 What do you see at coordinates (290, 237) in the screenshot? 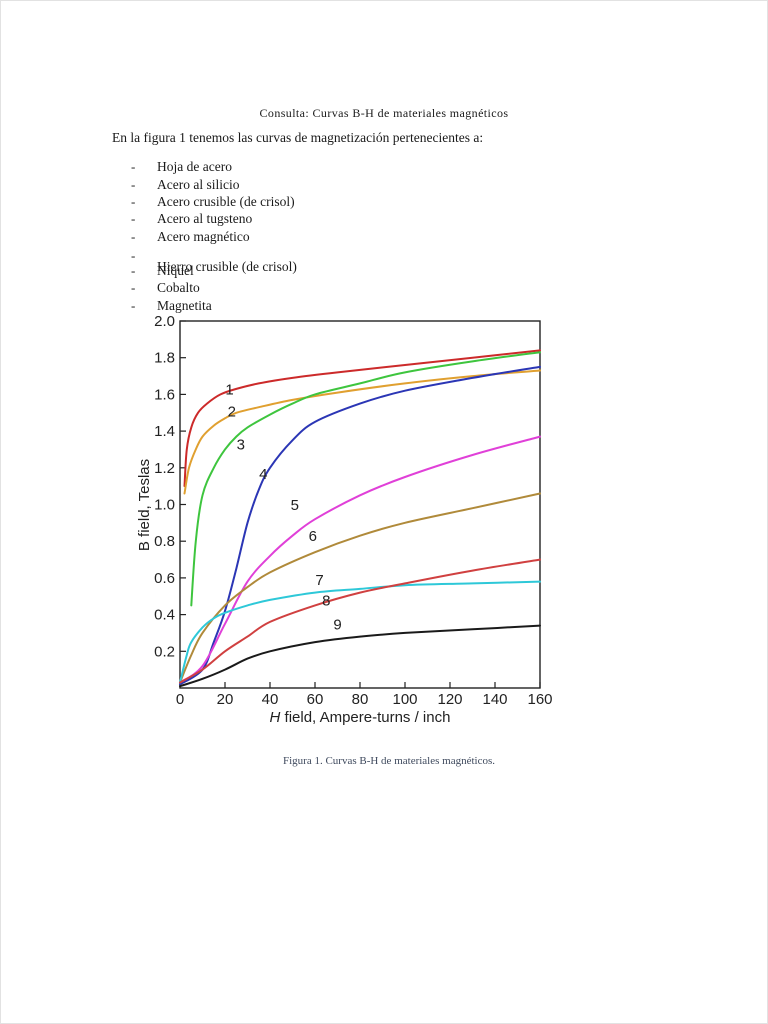
I see `list-item: - Acero magnético` at bounding box center [290, 237].